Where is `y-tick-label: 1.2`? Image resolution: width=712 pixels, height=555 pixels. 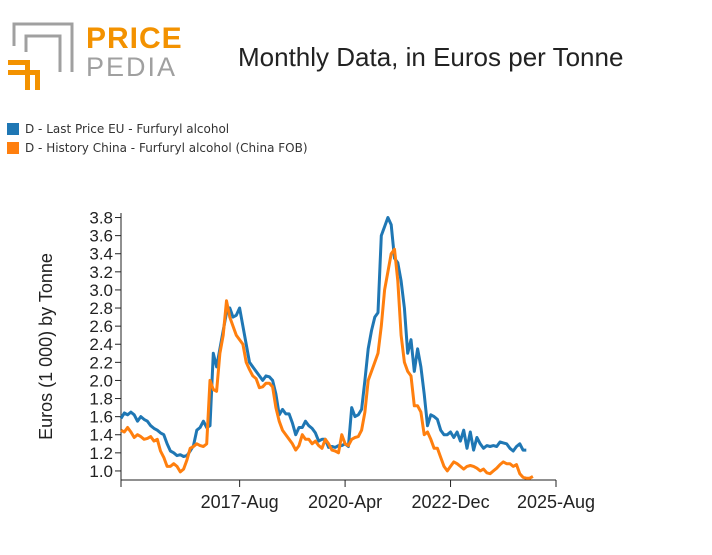 y-tick-label: 1.2 is located at coordinates (101, 453).